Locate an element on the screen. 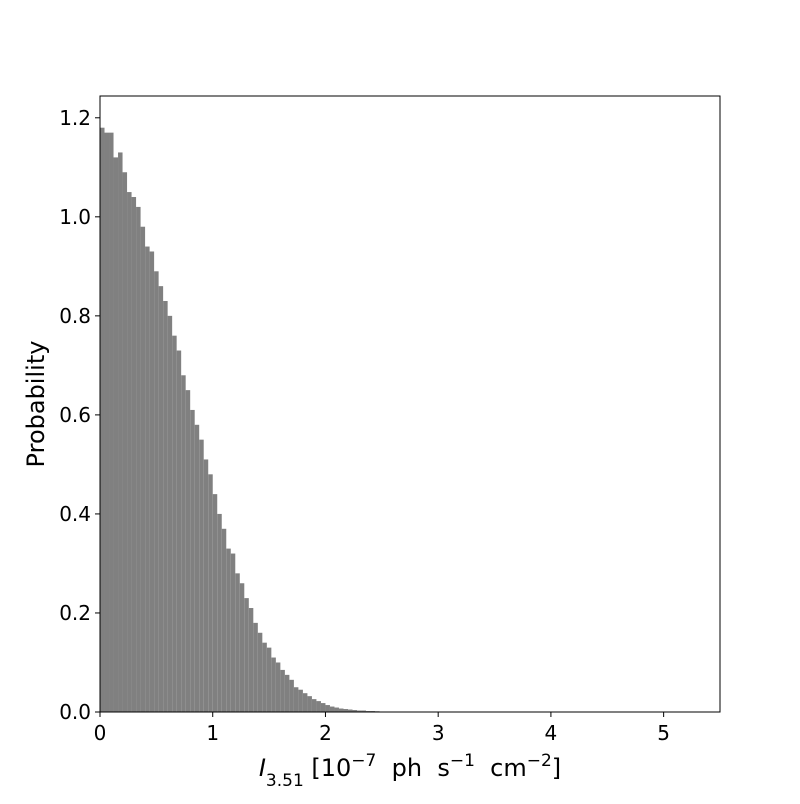  x-label-part: 3.51 is located at coordinates (285, 781).